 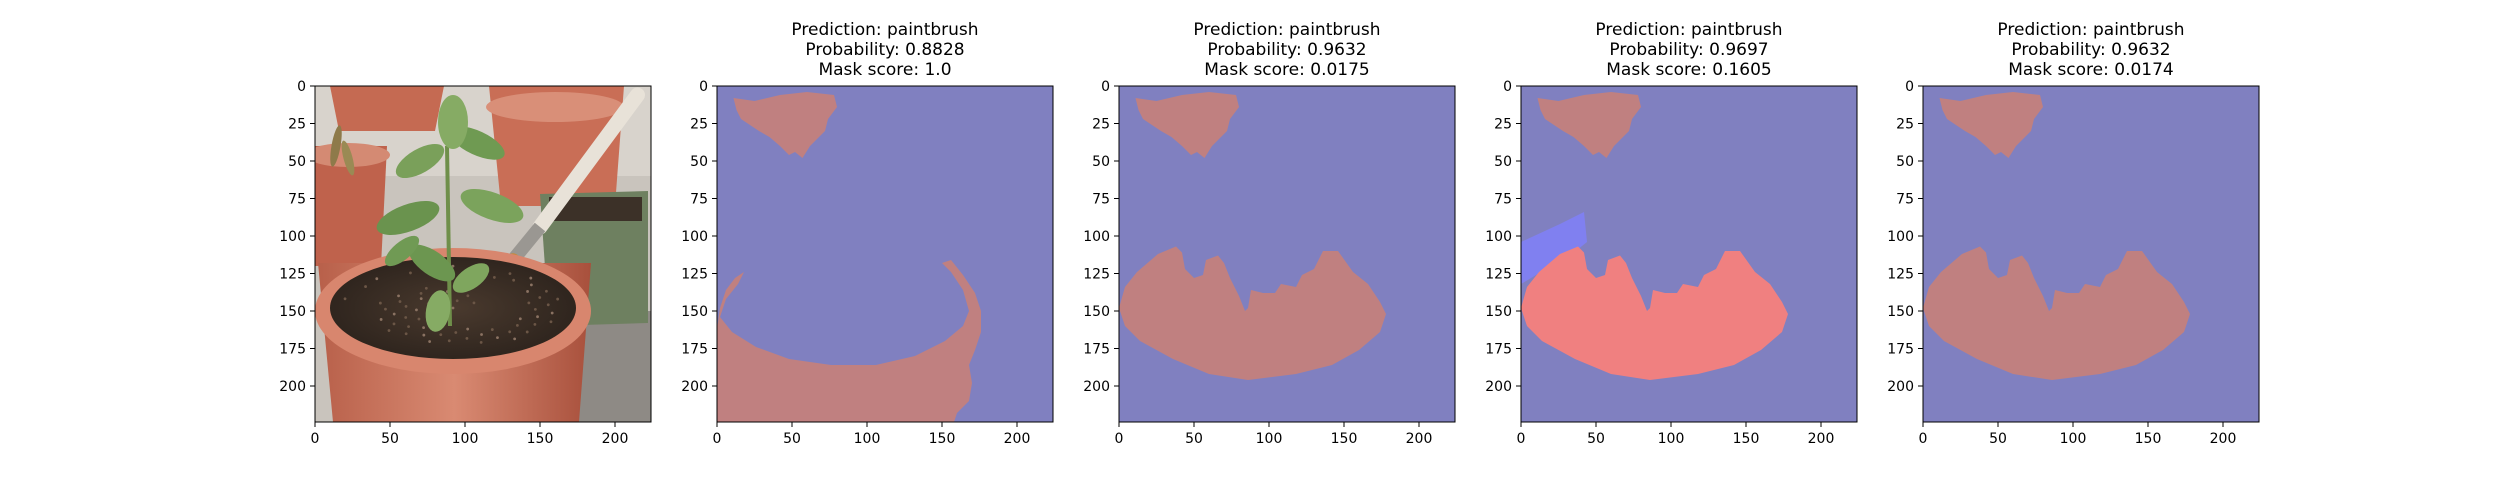 I want to click on source-photo, so click(x=483, y=254).